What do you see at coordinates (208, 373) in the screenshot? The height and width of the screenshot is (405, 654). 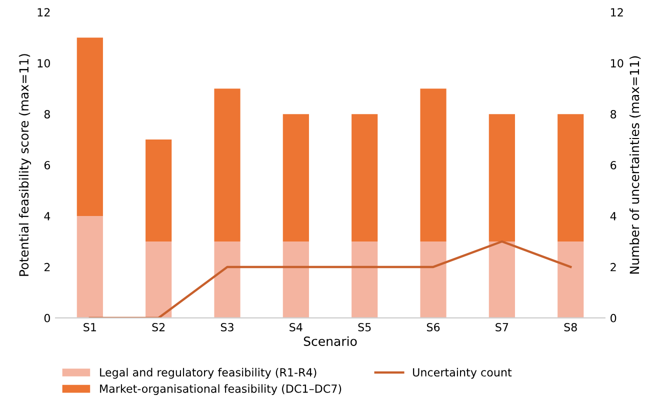 I see `legend-label: Legal and regulatory feasibility (R1-R4)` at bounding box center [208, 373].